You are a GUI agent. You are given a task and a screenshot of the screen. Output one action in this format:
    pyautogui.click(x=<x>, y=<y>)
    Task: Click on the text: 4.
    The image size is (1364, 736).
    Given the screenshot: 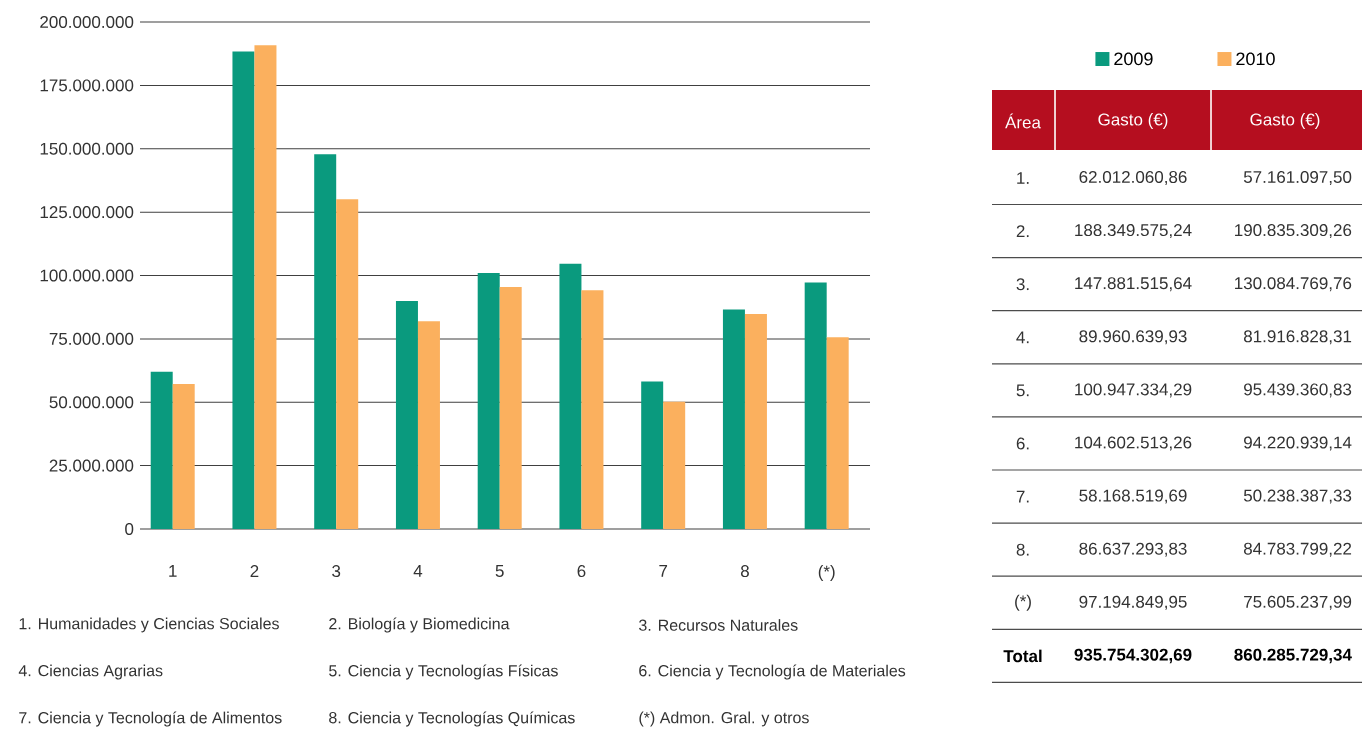 What is the action you would take?
    pyautogui.click(x=1022, y=337)
    